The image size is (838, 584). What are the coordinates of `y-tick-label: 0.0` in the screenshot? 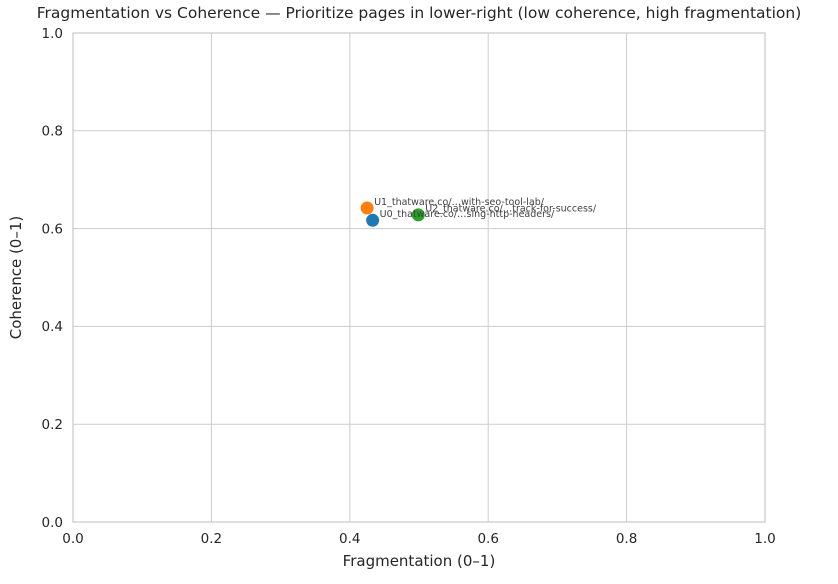 It's located at (52, 523).